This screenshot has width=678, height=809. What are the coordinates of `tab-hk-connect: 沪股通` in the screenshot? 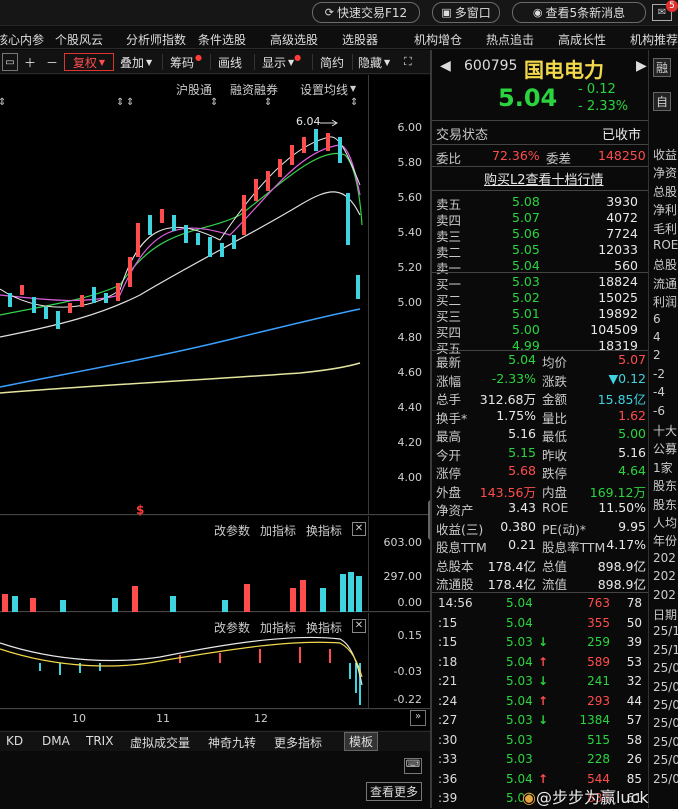 It's located at (194, 90).